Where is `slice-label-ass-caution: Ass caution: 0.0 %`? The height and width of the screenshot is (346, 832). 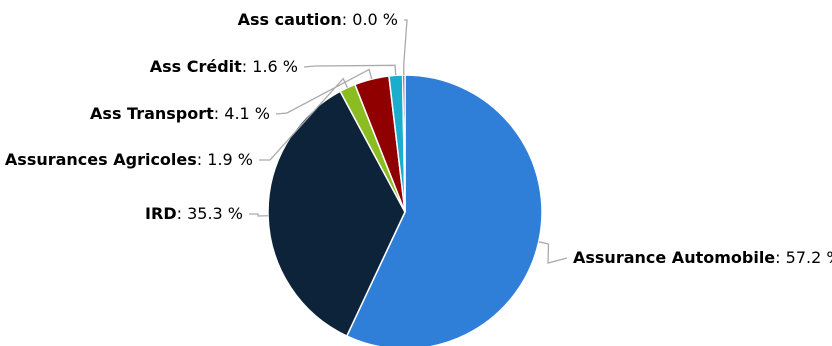
slice-label-ass-caution: Ass caution: 0.0 % is located at coordinates (318, 19).